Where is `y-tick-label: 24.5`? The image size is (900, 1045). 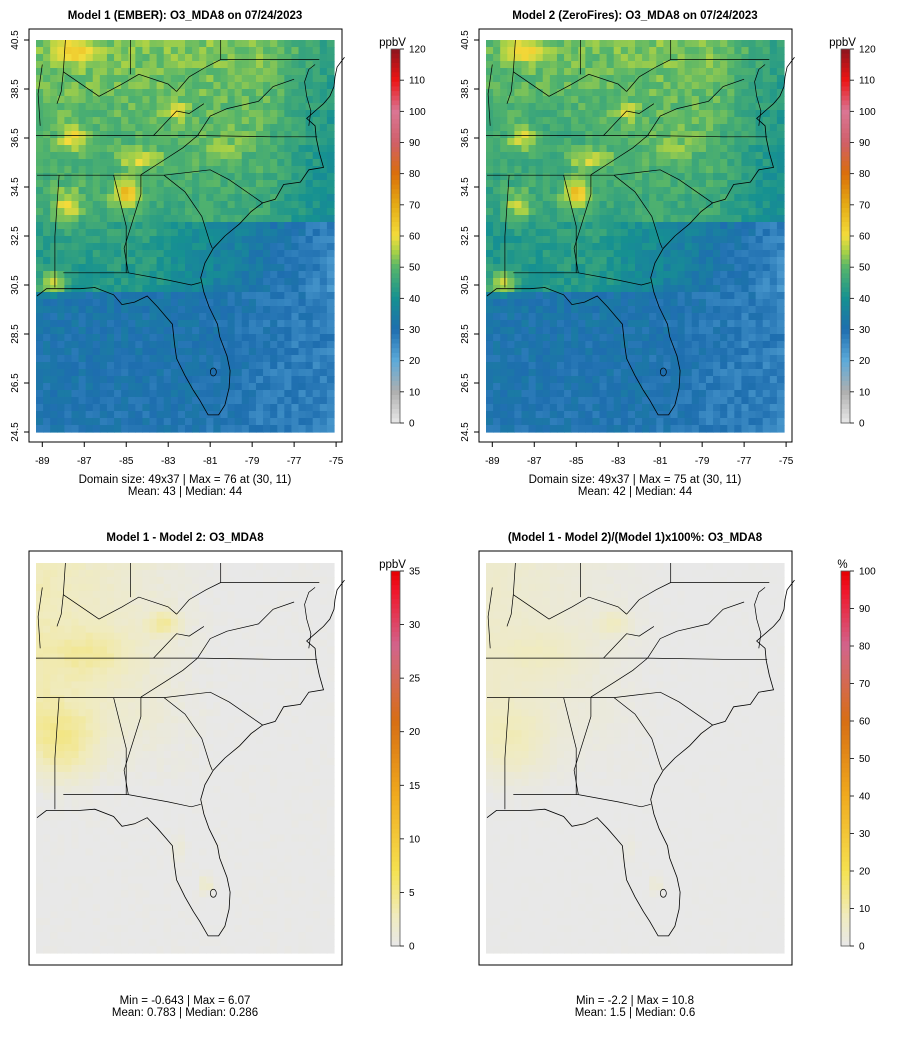 y-tick-label: 24.5 is located at coordinates (465, 432).